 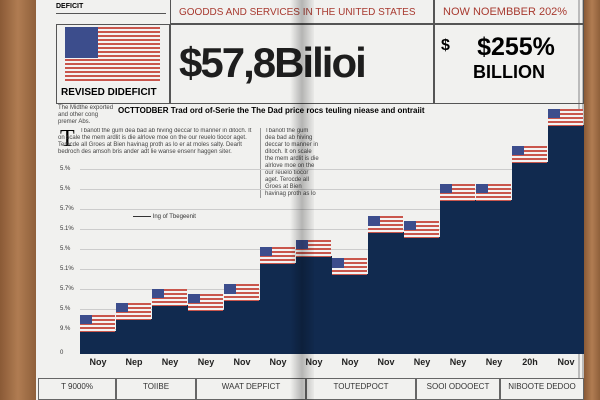 What do you see at coordinates (530, 362) in the screenshot?
I see `x-tick-label: 20h` at bounding box center [530, 362].